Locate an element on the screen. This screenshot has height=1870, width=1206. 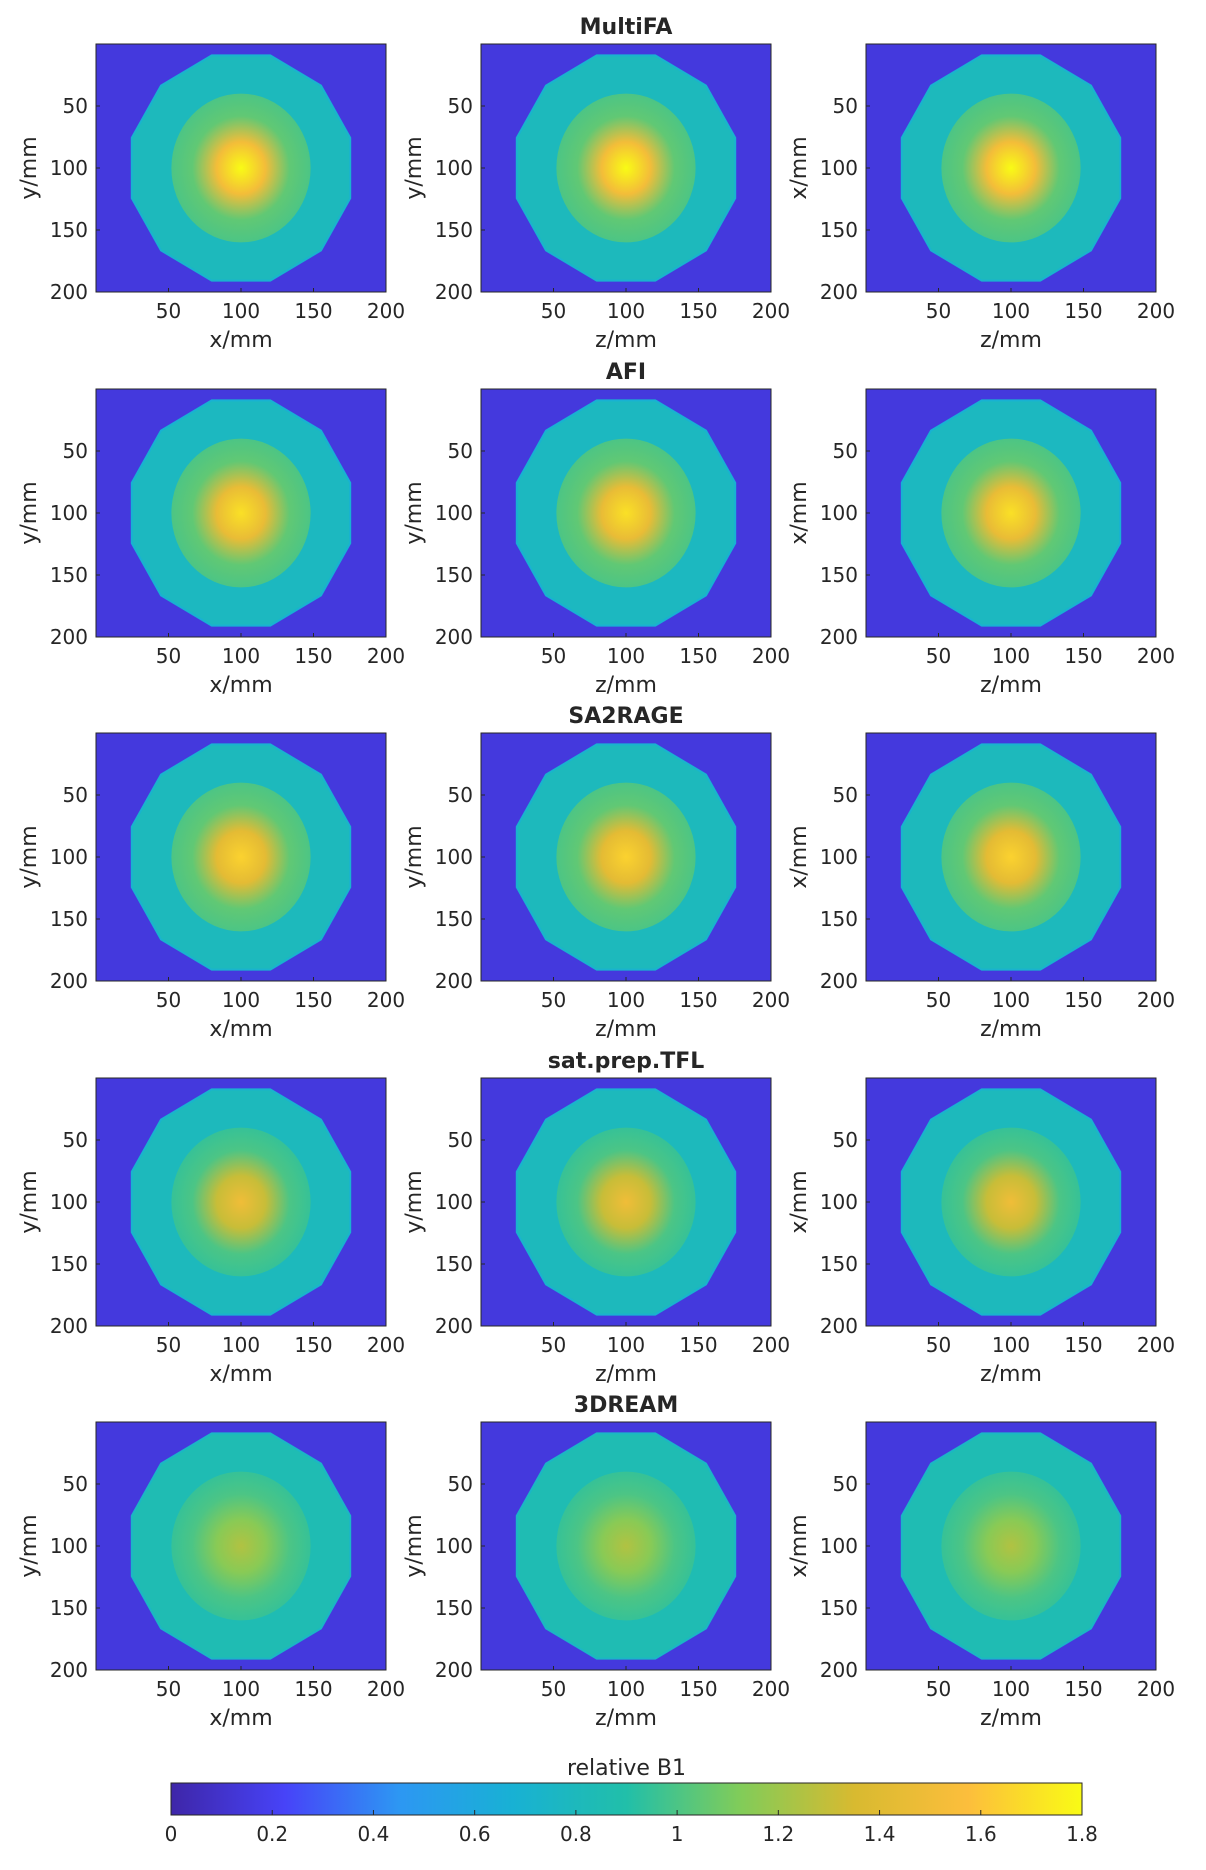
colorbar: relative B1 0 0.2 0.4 0.6 0.8 1 1.2 1.4 1.6 1.8 is located at coordinates (631, 1801).